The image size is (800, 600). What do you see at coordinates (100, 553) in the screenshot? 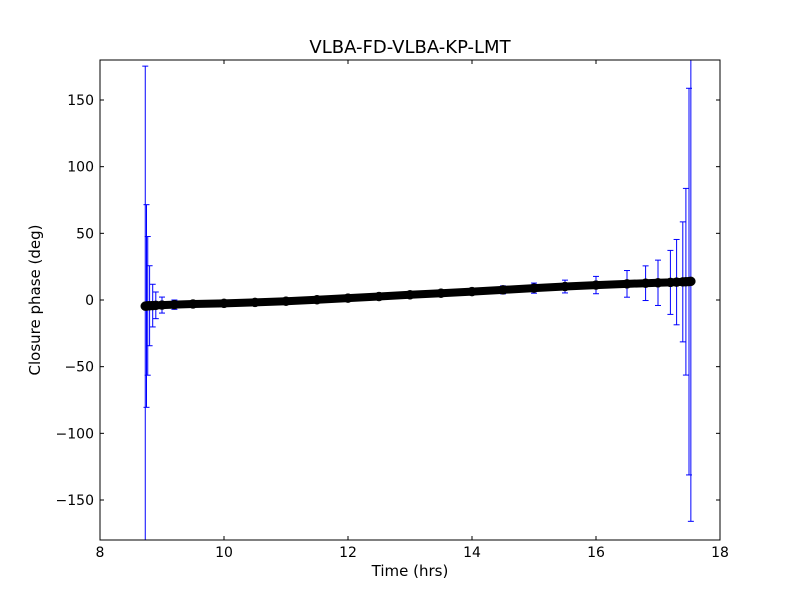
I see `x-tick-label: 8` at bounding box center [100, 553].